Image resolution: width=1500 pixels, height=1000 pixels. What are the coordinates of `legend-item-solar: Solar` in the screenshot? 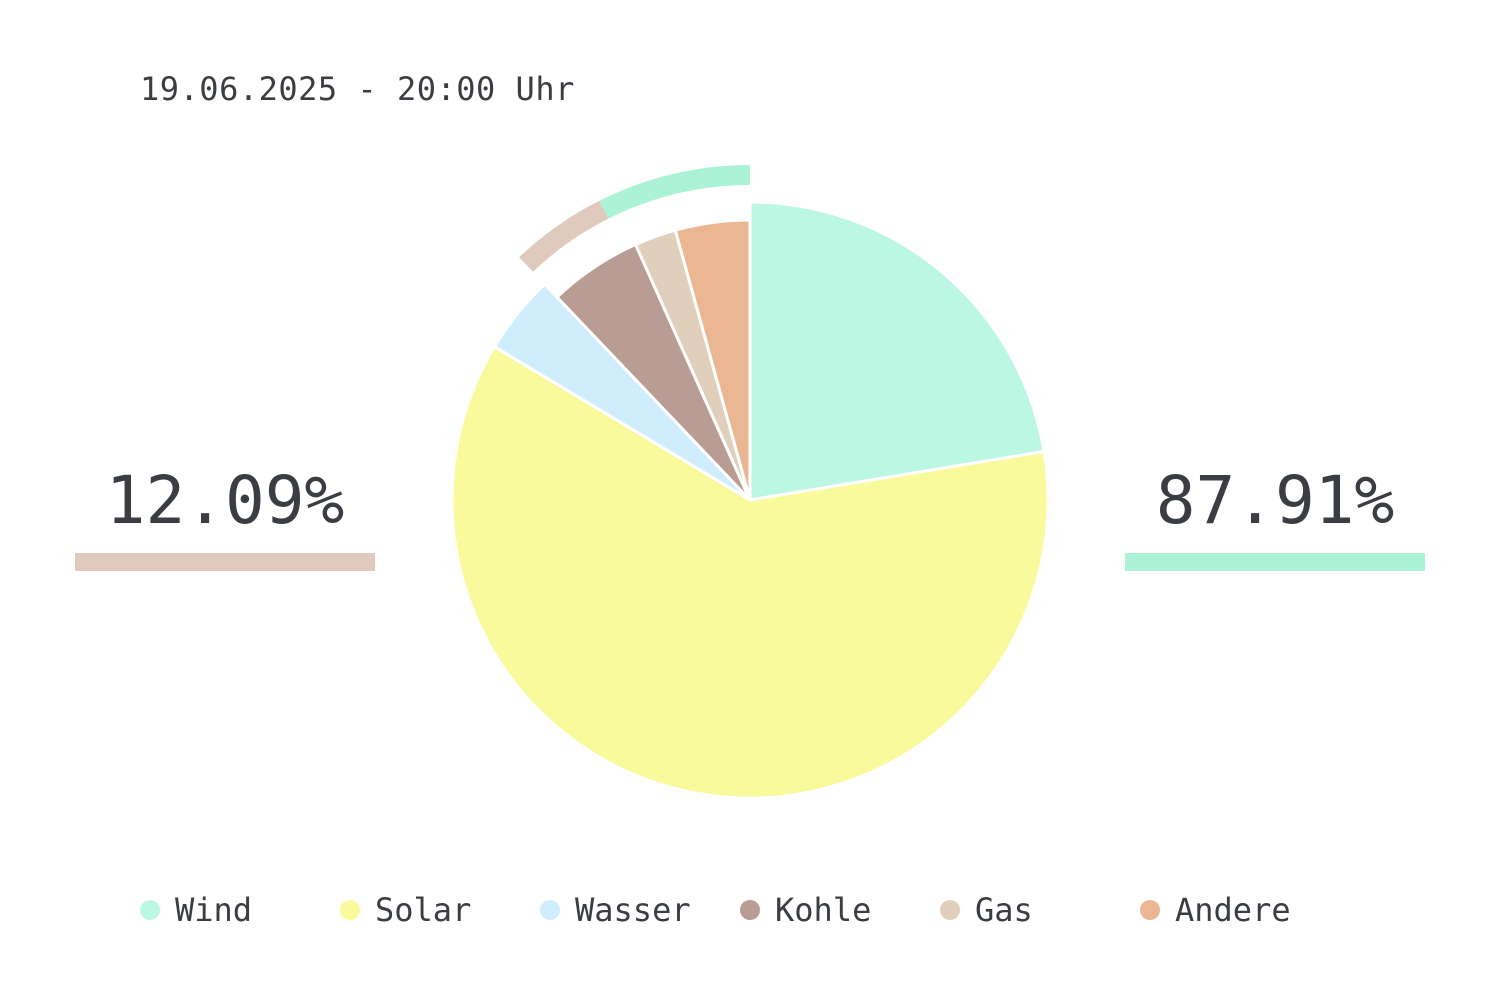 It's located at (405, 910).